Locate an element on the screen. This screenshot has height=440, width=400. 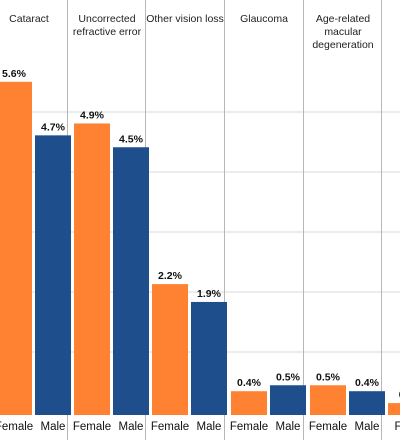
bar-value-label: 4.7% is located at coordinates (53, 127).